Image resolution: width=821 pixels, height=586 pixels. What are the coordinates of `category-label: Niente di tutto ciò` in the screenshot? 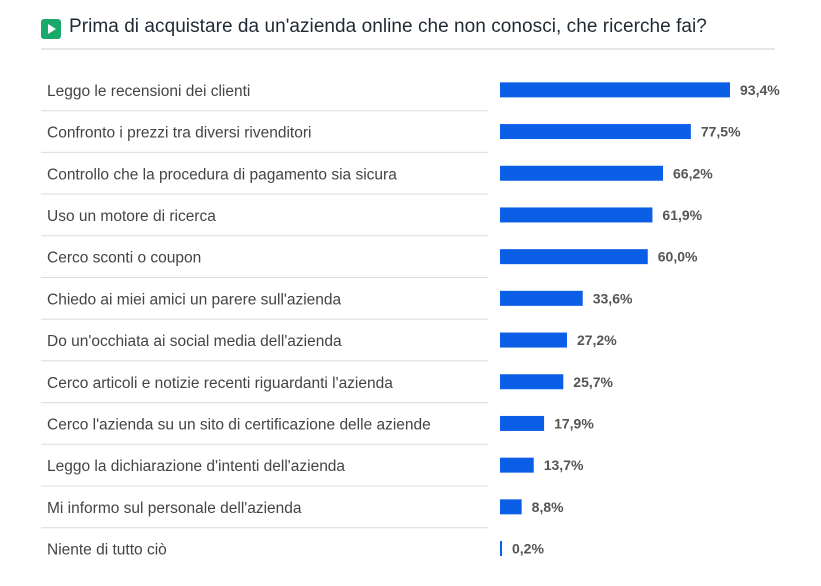 It's located at (107, 550).